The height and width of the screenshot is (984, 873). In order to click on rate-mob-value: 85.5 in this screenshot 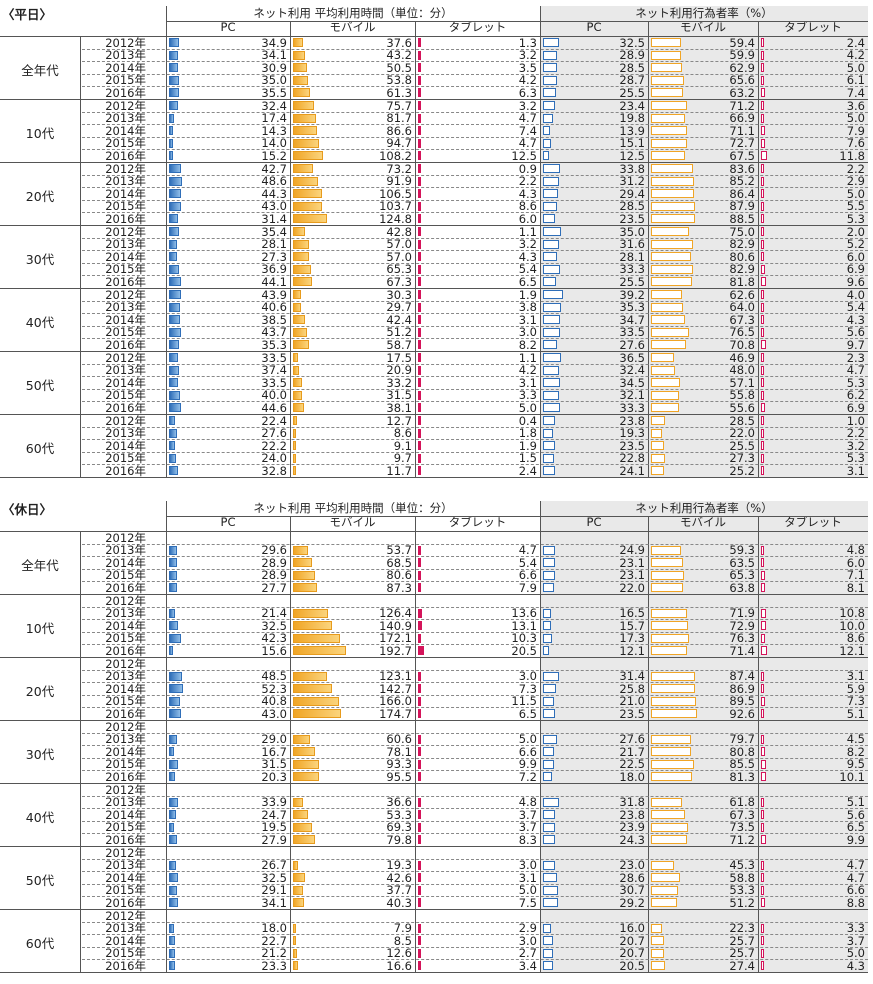, I will do `click(742, 764)`.